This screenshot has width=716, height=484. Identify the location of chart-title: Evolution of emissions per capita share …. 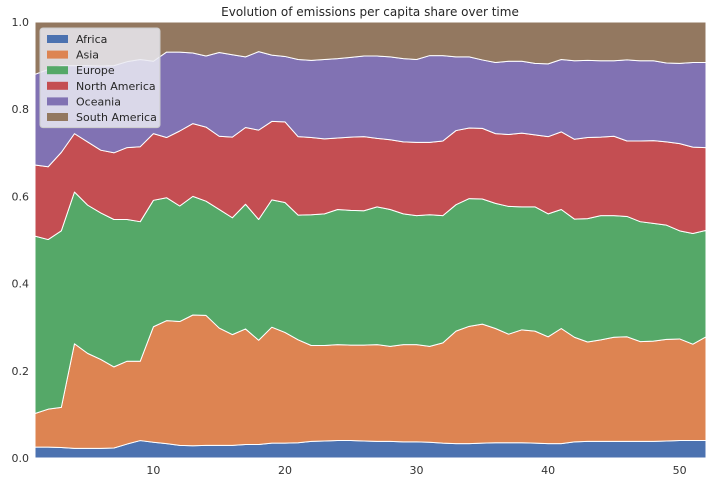
(370, 12).